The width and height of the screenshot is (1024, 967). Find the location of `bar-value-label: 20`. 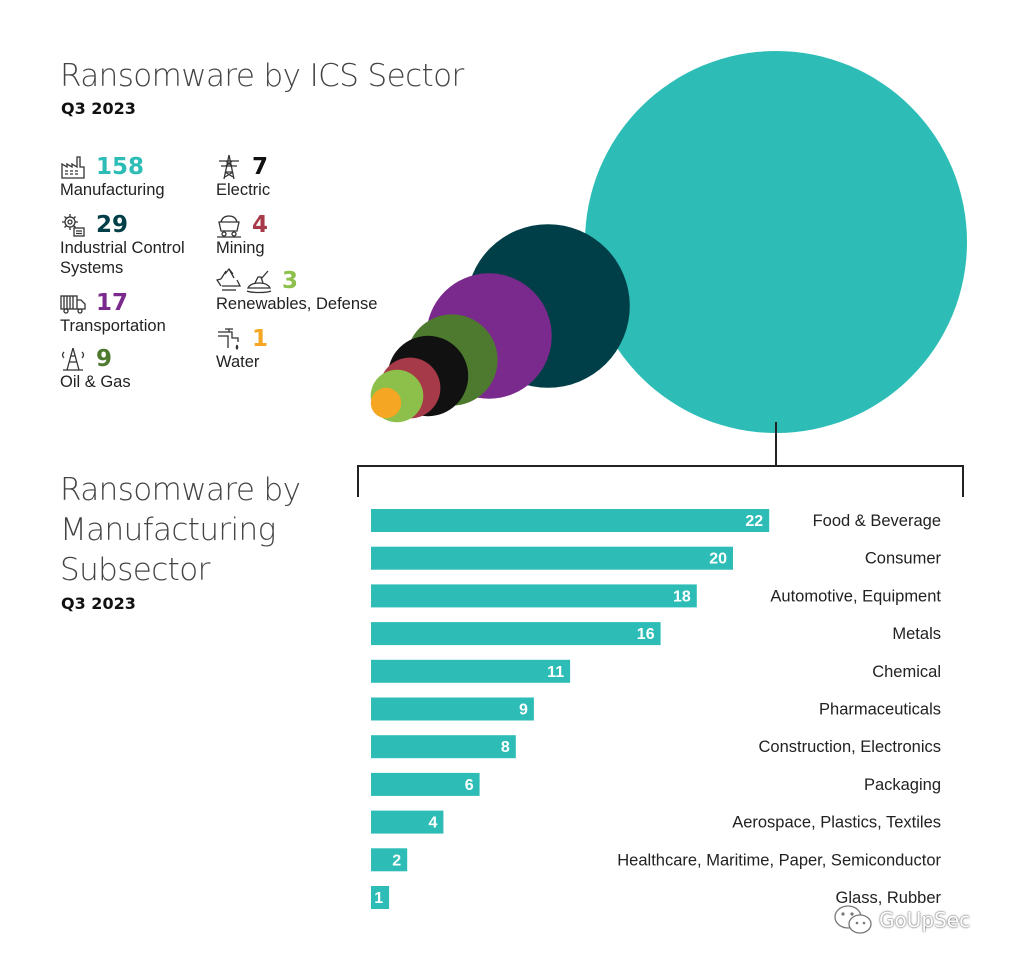

bar-value-label: 20 is located at coordinates (718, 559).